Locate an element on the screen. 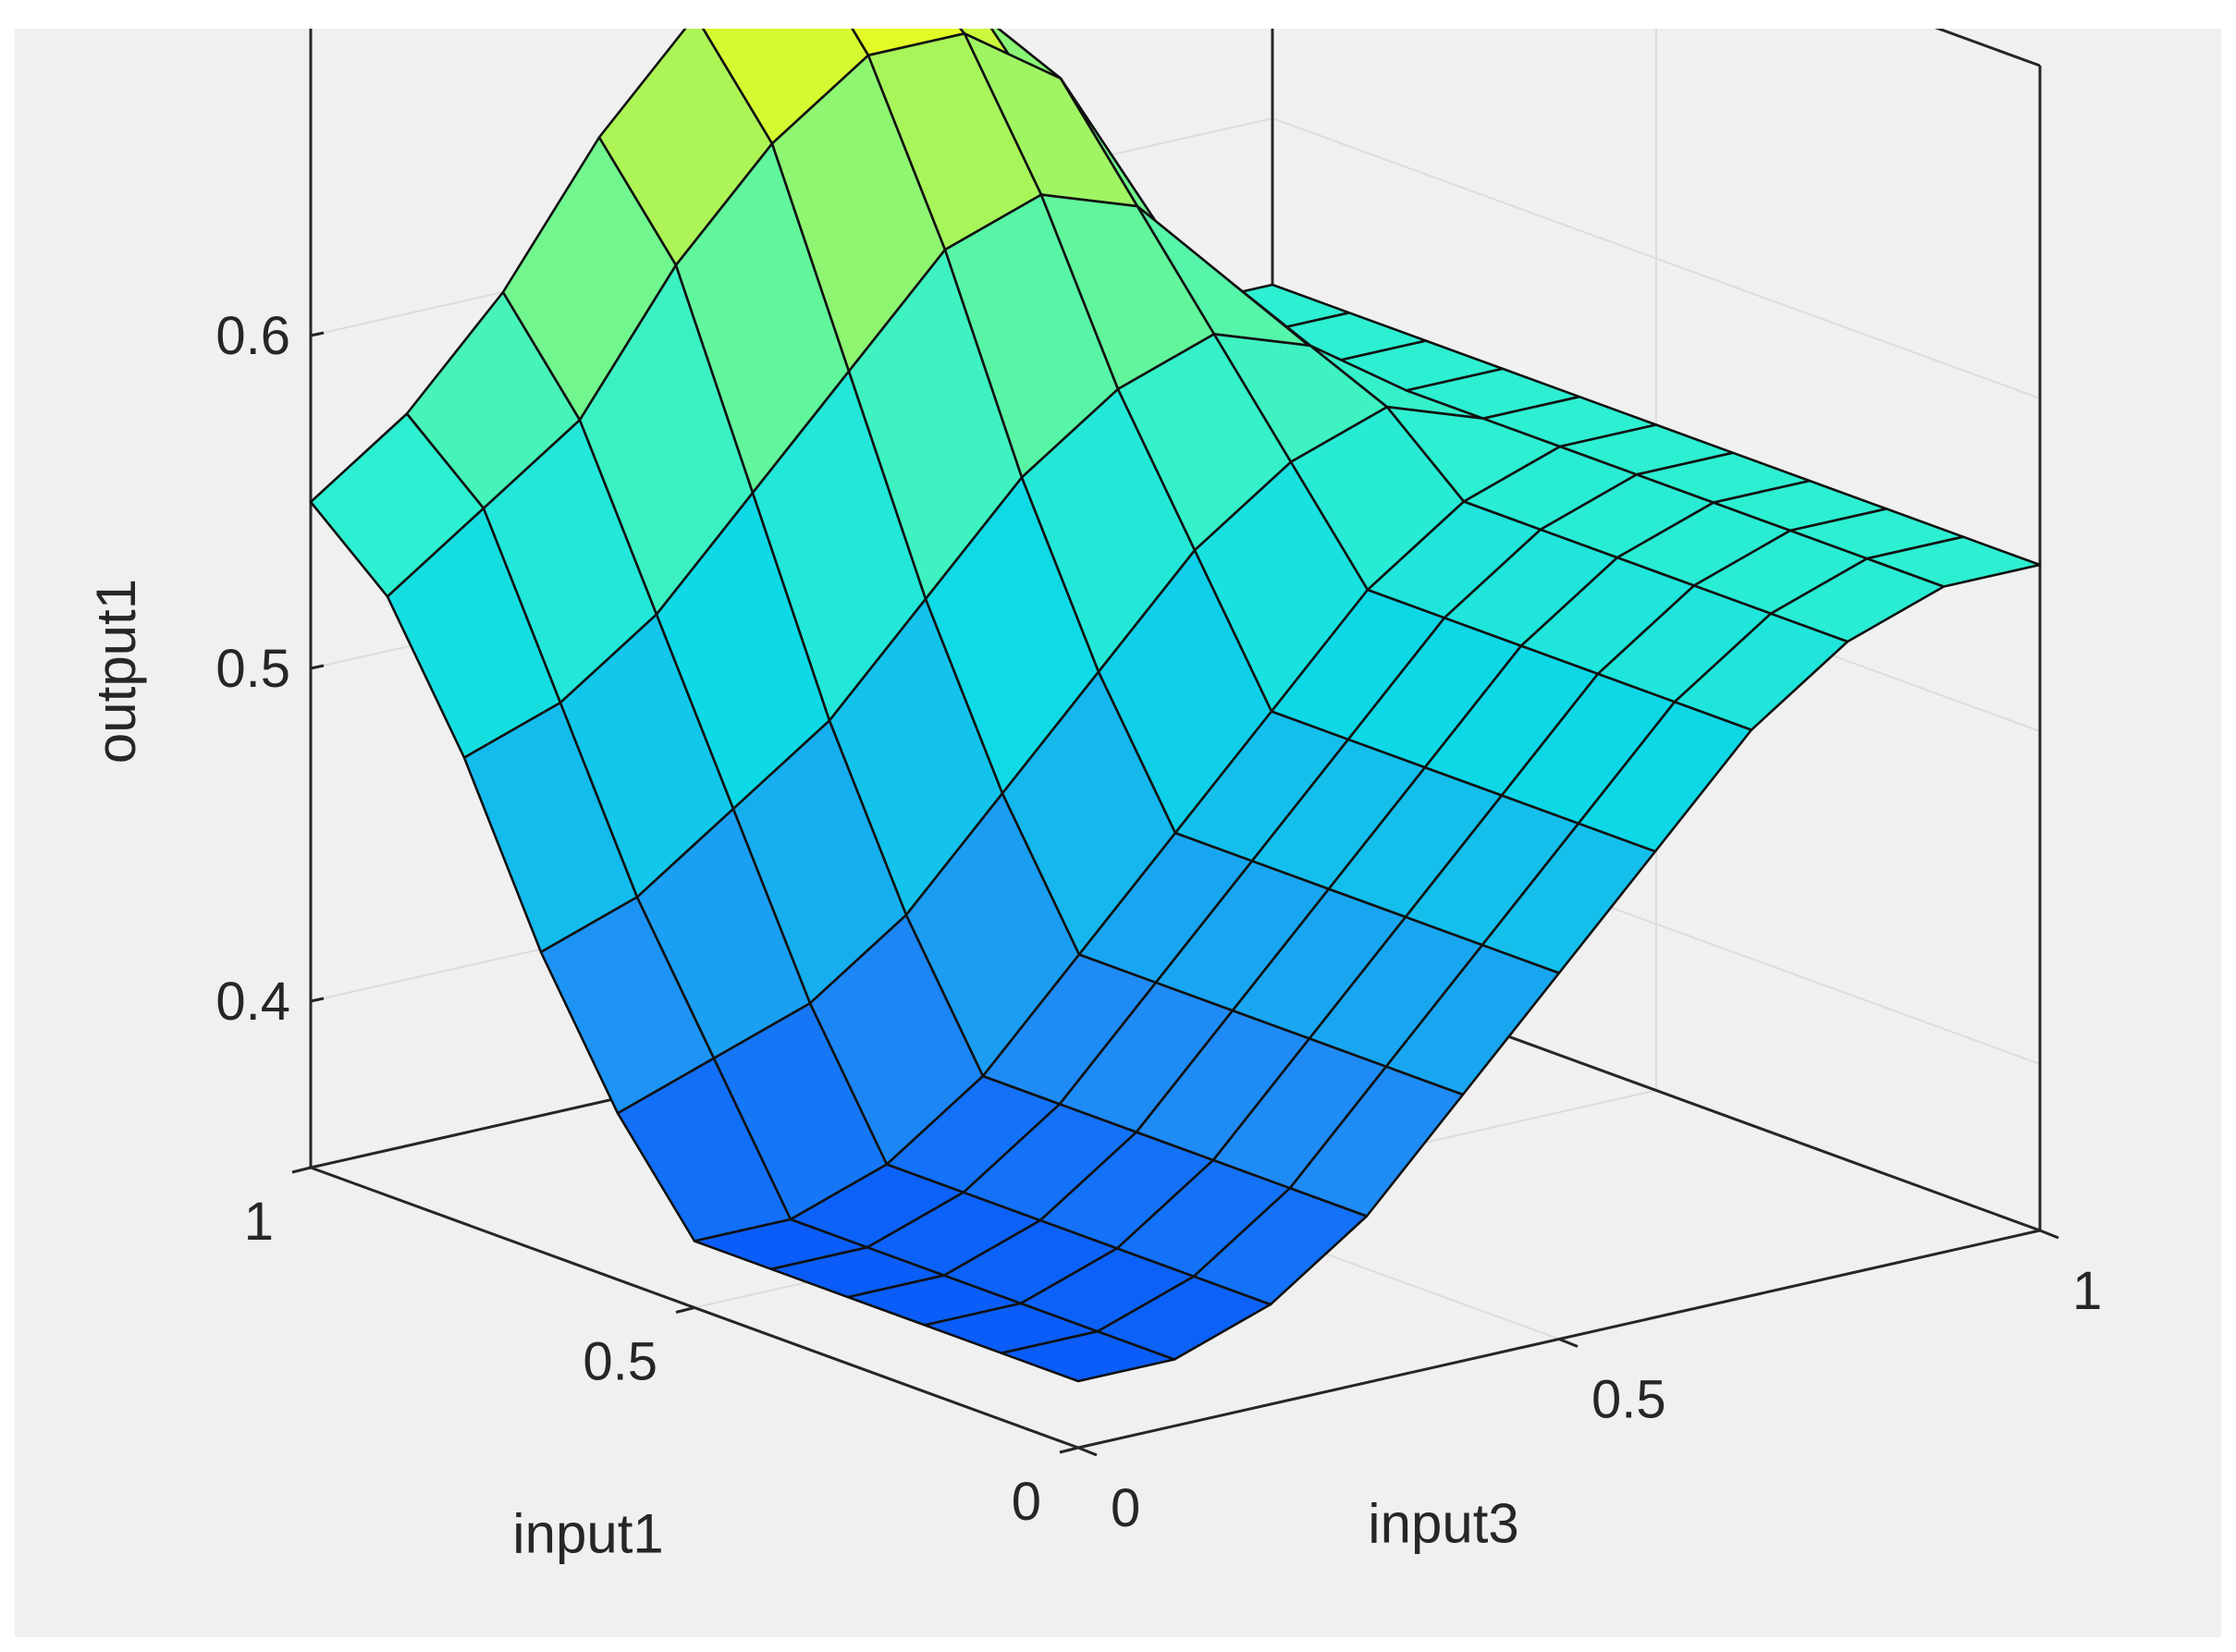 This screenshot has width=2236, height=1652. x-axis-title: input3 is located at coordinates (1443, 1524).